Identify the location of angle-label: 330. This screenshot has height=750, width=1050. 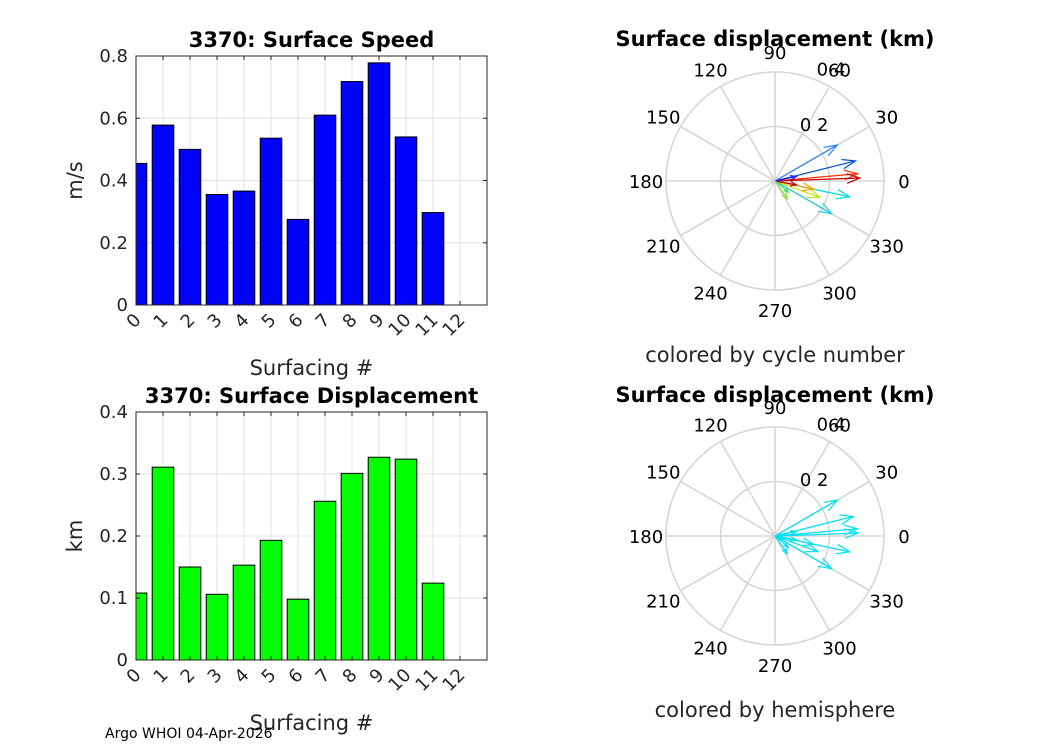
(887, 247).